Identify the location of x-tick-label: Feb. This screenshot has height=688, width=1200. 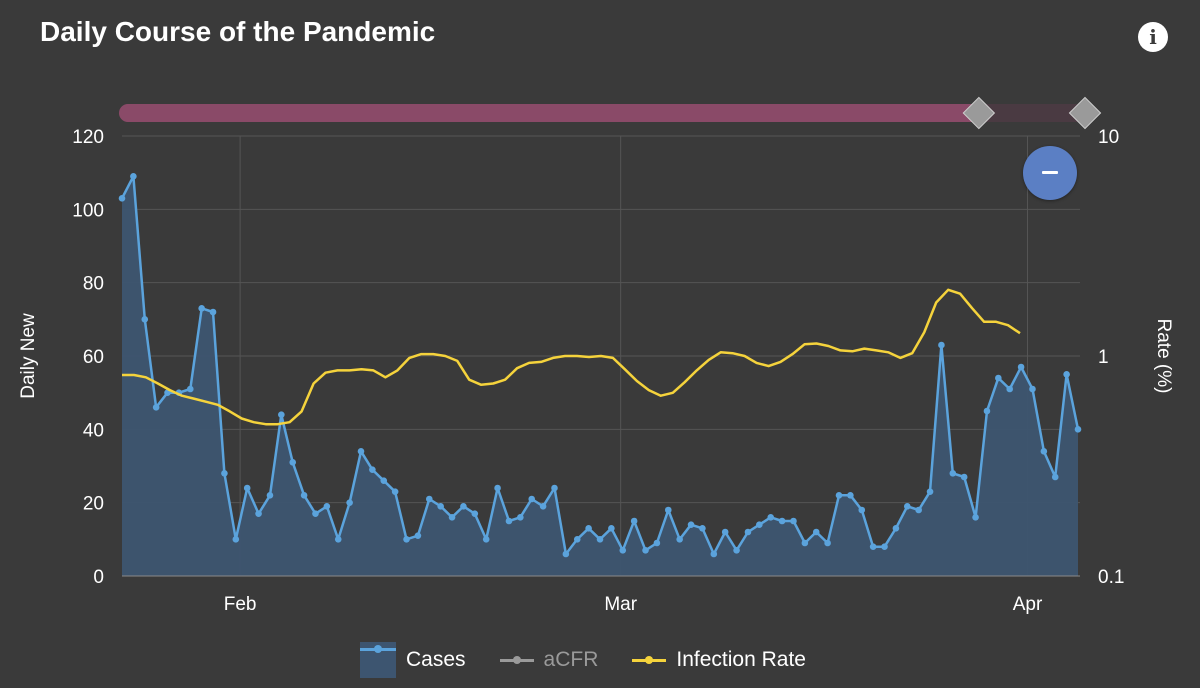
(240, 604).